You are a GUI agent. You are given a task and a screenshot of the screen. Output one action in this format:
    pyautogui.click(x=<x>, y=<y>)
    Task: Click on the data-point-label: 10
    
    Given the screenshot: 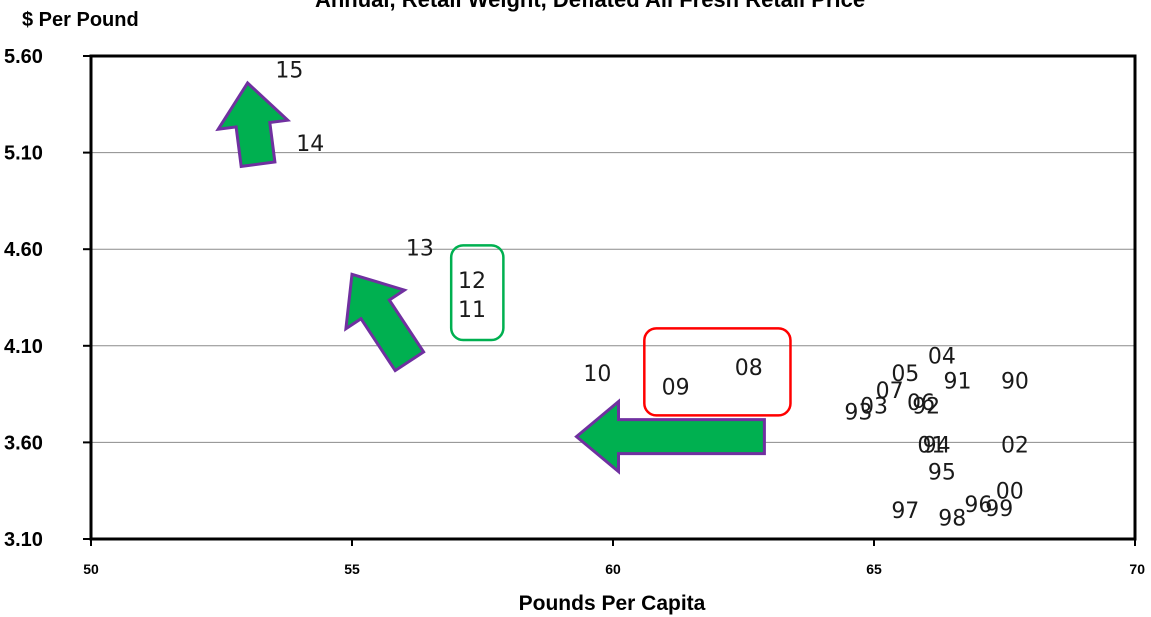 What is the action you would take?
    pyautogui.click(x=597, y=374)
    